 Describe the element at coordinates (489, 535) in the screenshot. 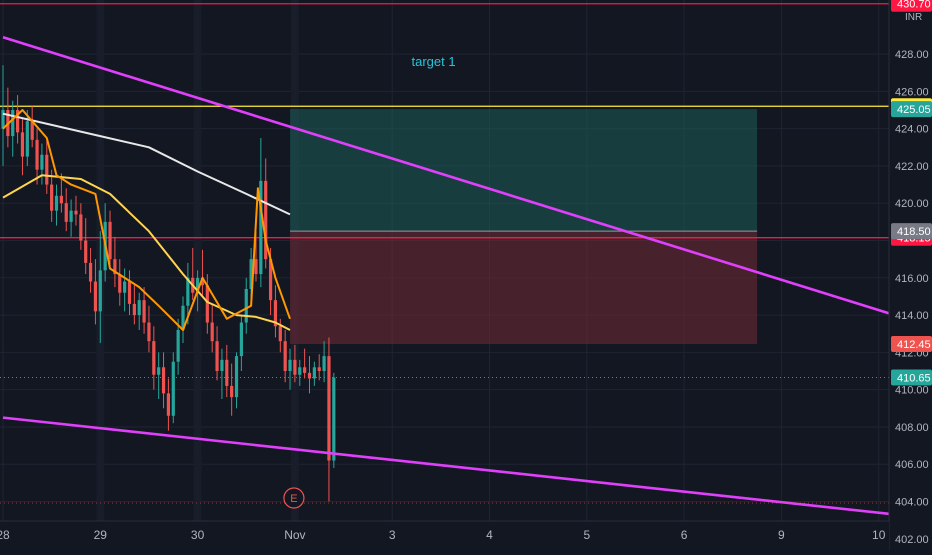

I see `time-tick-label: 4` at that location.